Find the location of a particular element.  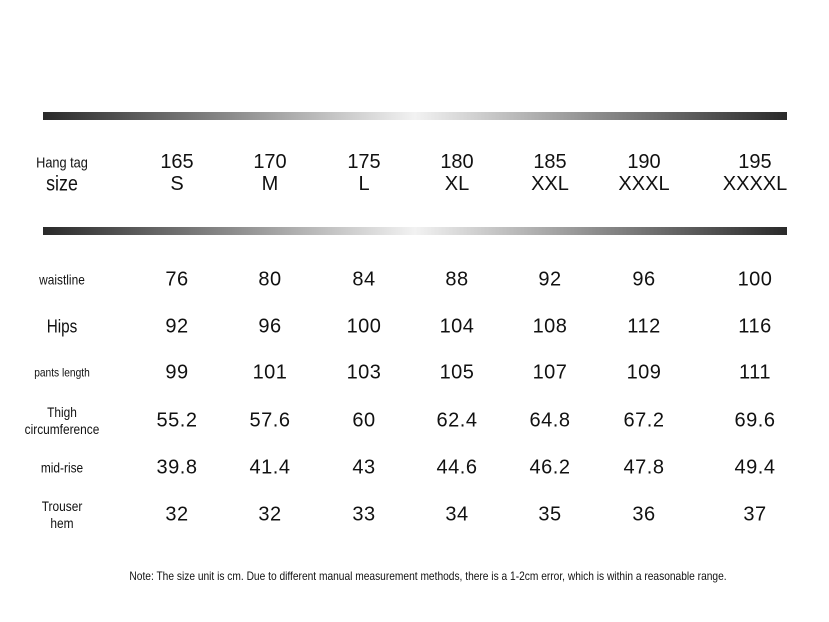

size: L is located at coordinates (364, 184).